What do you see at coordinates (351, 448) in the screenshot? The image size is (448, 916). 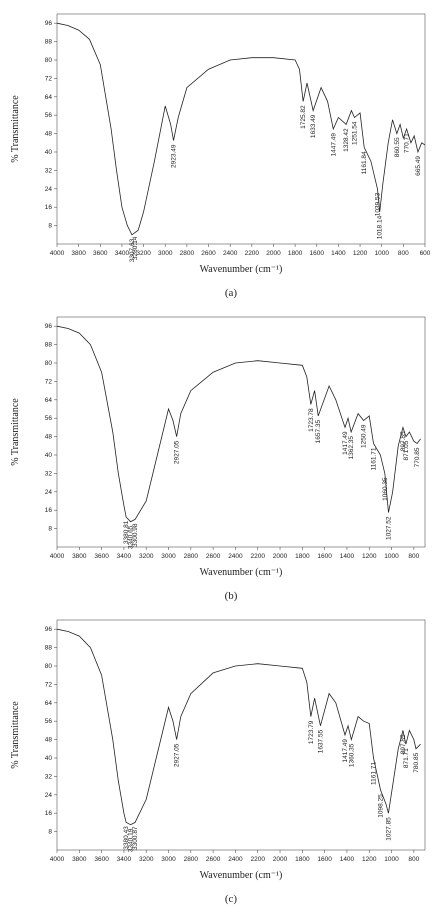 I see `peak-label: 1362.35` at bounding box center [351, 448].